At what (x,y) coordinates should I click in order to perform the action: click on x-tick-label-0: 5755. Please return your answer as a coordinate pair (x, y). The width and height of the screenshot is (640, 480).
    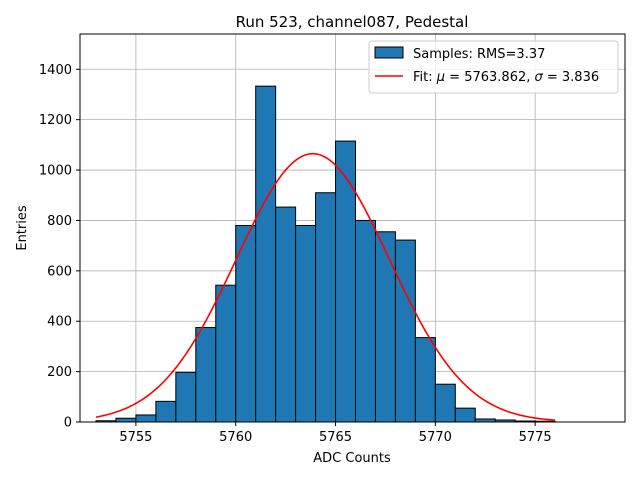
    Looking at the image, I should click on (135, 437).